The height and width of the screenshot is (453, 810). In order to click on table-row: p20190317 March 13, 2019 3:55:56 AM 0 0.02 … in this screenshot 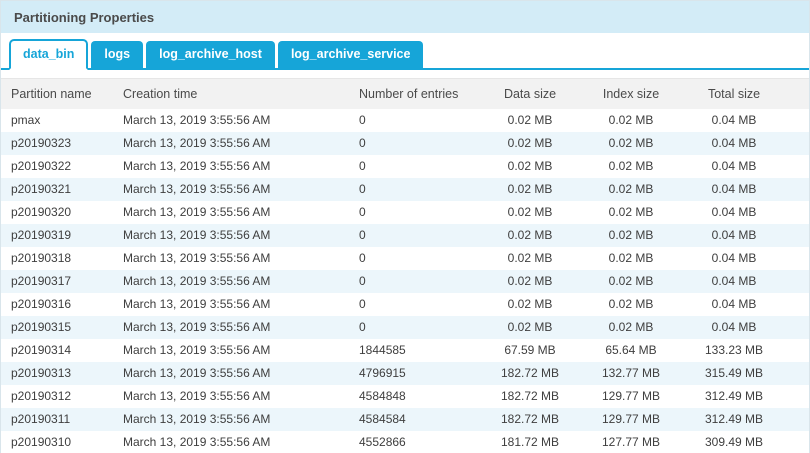, I will do `click(405, 281)`.